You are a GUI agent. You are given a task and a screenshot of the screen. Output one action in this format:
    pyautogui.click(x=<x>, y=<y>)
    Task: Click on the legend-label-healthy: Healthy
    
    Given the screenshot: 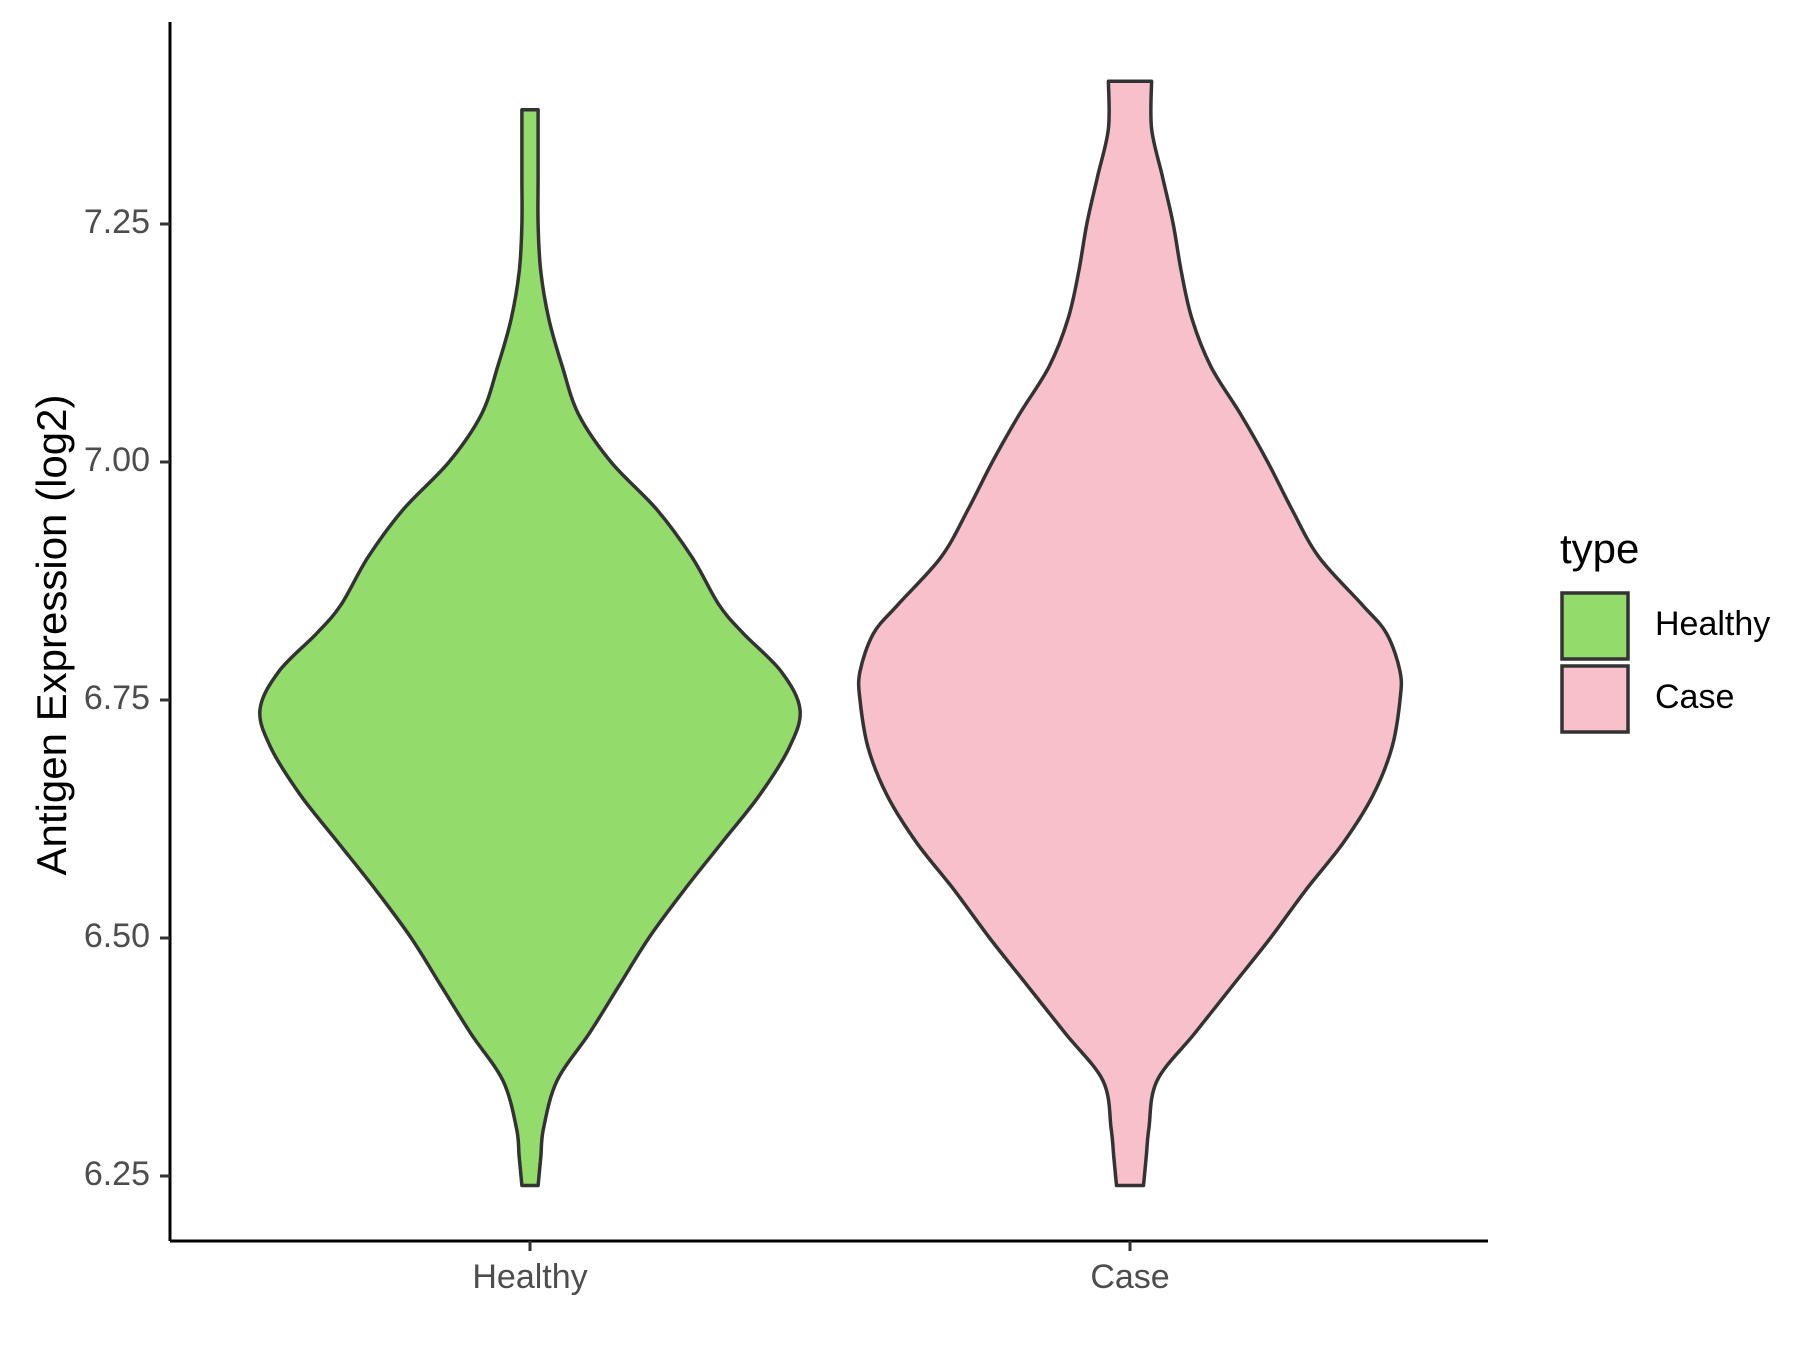 What is the action you would take?
    pyautogui.click(x=1712, y=624)
    